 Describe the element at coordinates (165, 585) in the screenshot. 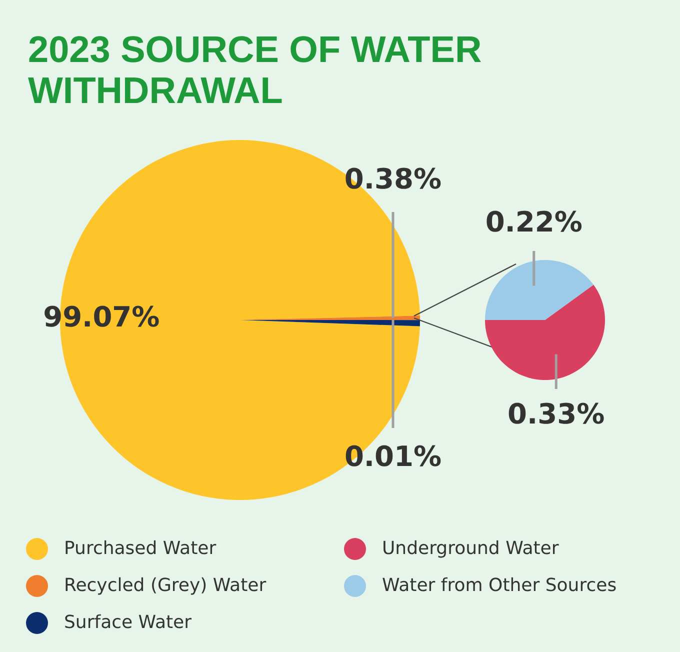

I see `legend-label: Recycled (Grey) Water` at that location.